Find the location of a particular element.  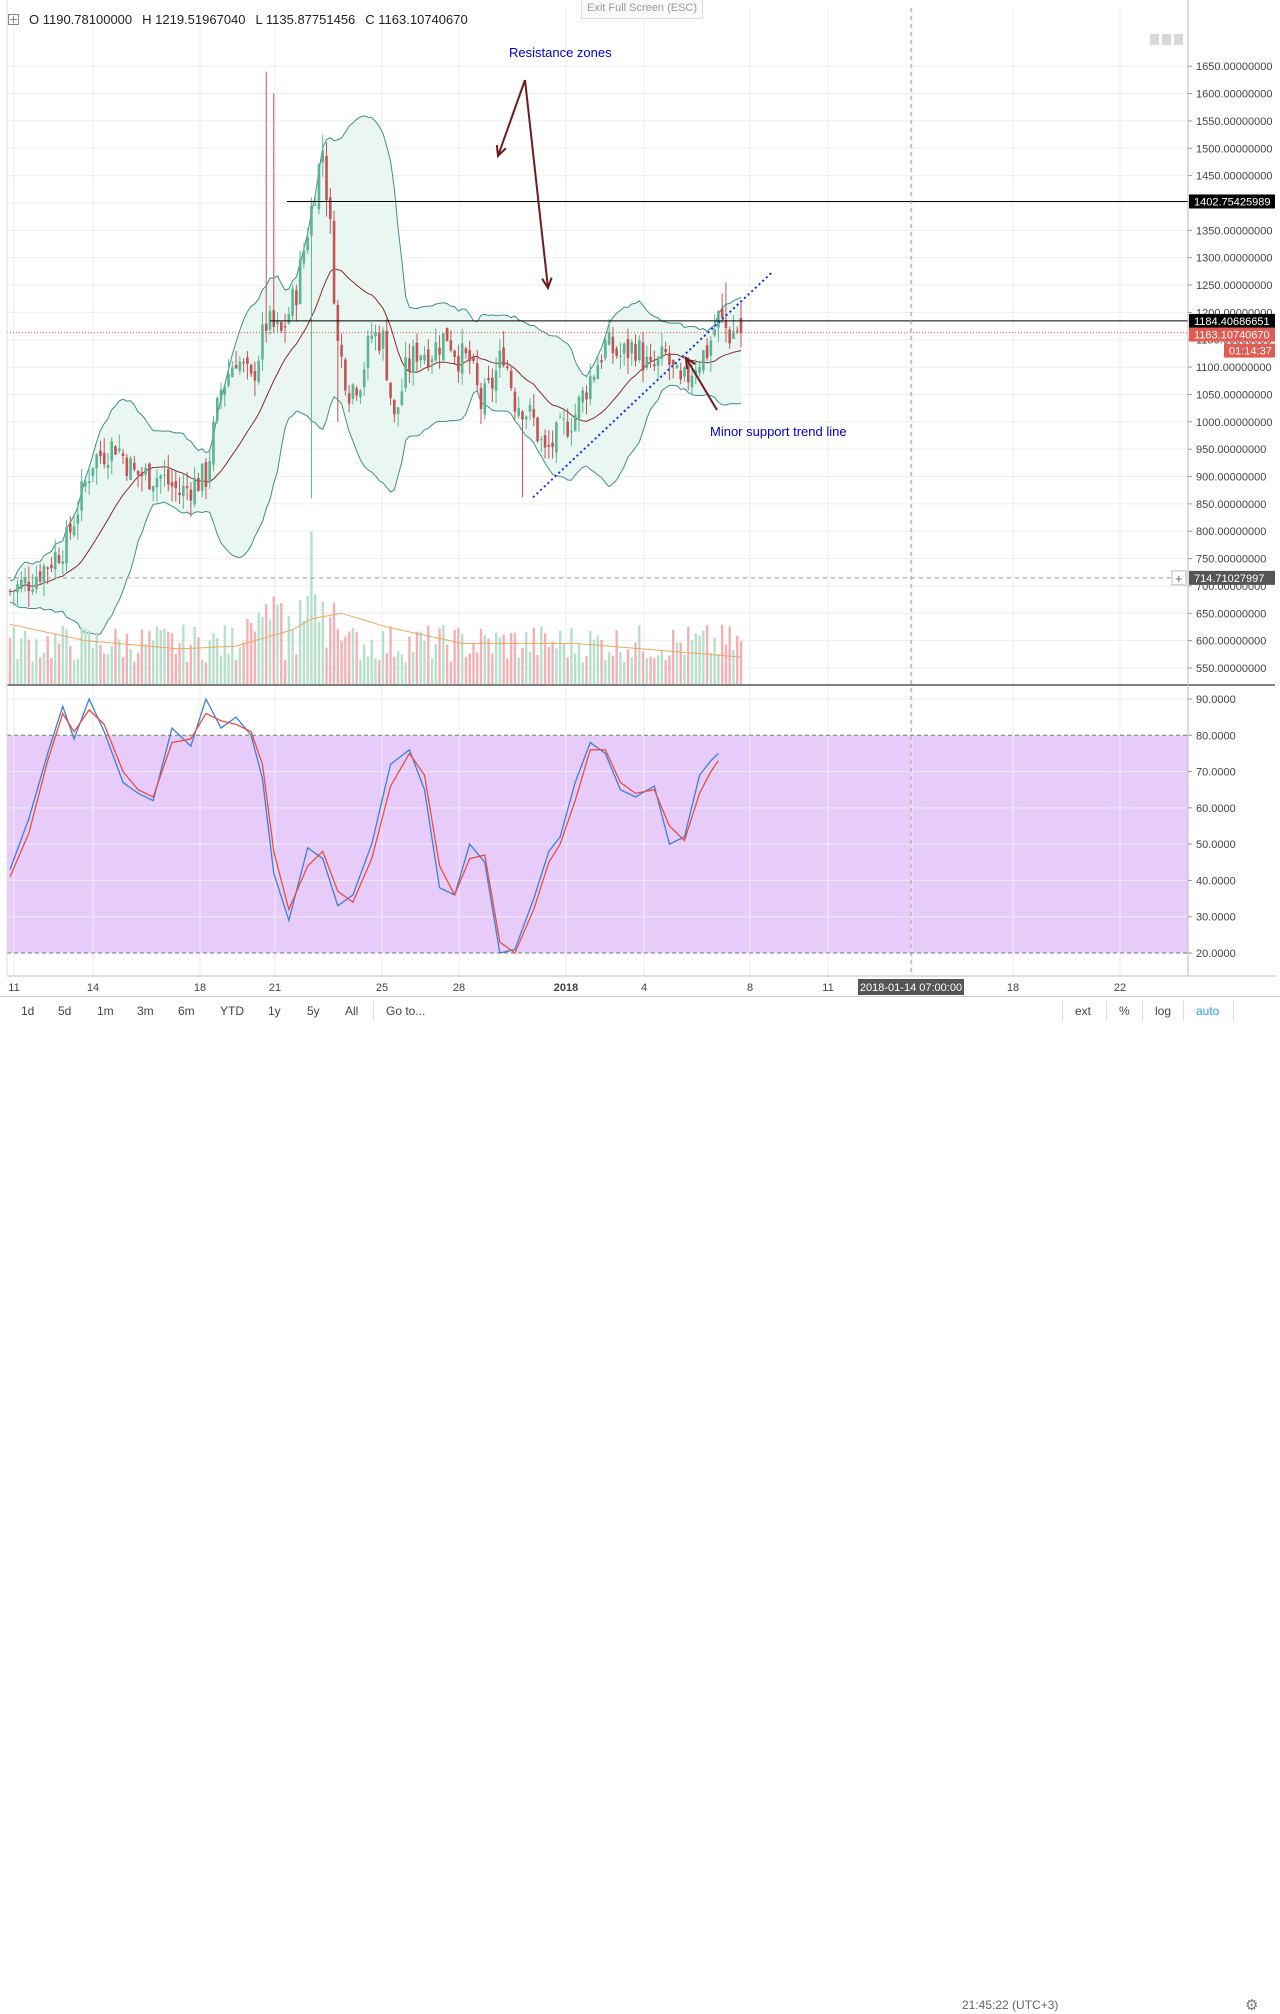

timeframe-1y-button: 1y is located at coordinates (274, 1011).